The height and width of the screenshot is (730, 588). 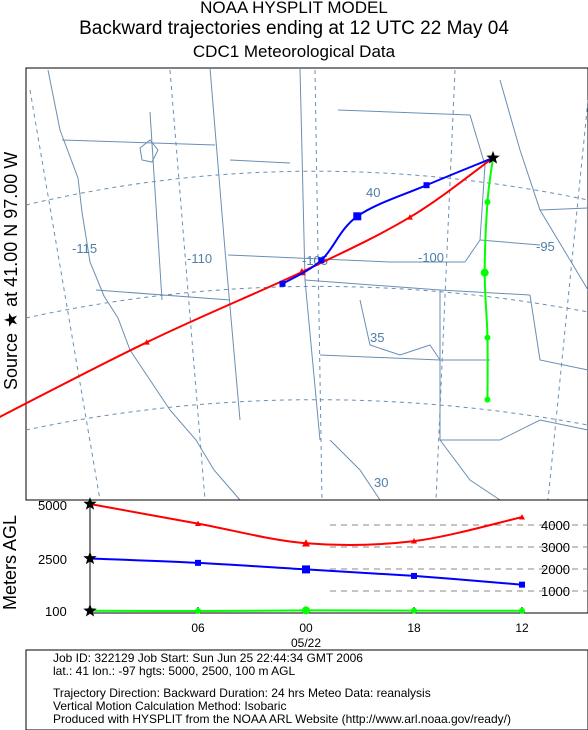 What do you see at coordinates (90, 558) in the screenshot?
I see `height-start-star-2500m` at bounding box center [90, 558].